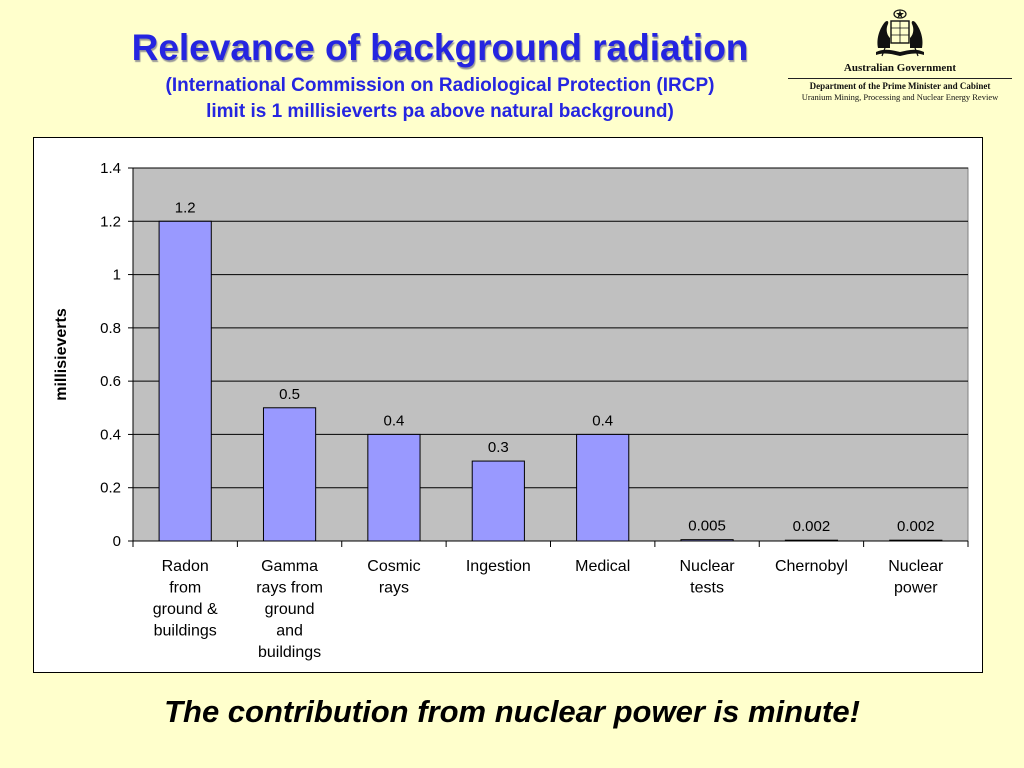 The height and width of the screenshot is (768, 1024). What do you see at coordinates (393, 566) in the screenshot?
I see `category-label: Cosmic` at bounding box center [393, 566].